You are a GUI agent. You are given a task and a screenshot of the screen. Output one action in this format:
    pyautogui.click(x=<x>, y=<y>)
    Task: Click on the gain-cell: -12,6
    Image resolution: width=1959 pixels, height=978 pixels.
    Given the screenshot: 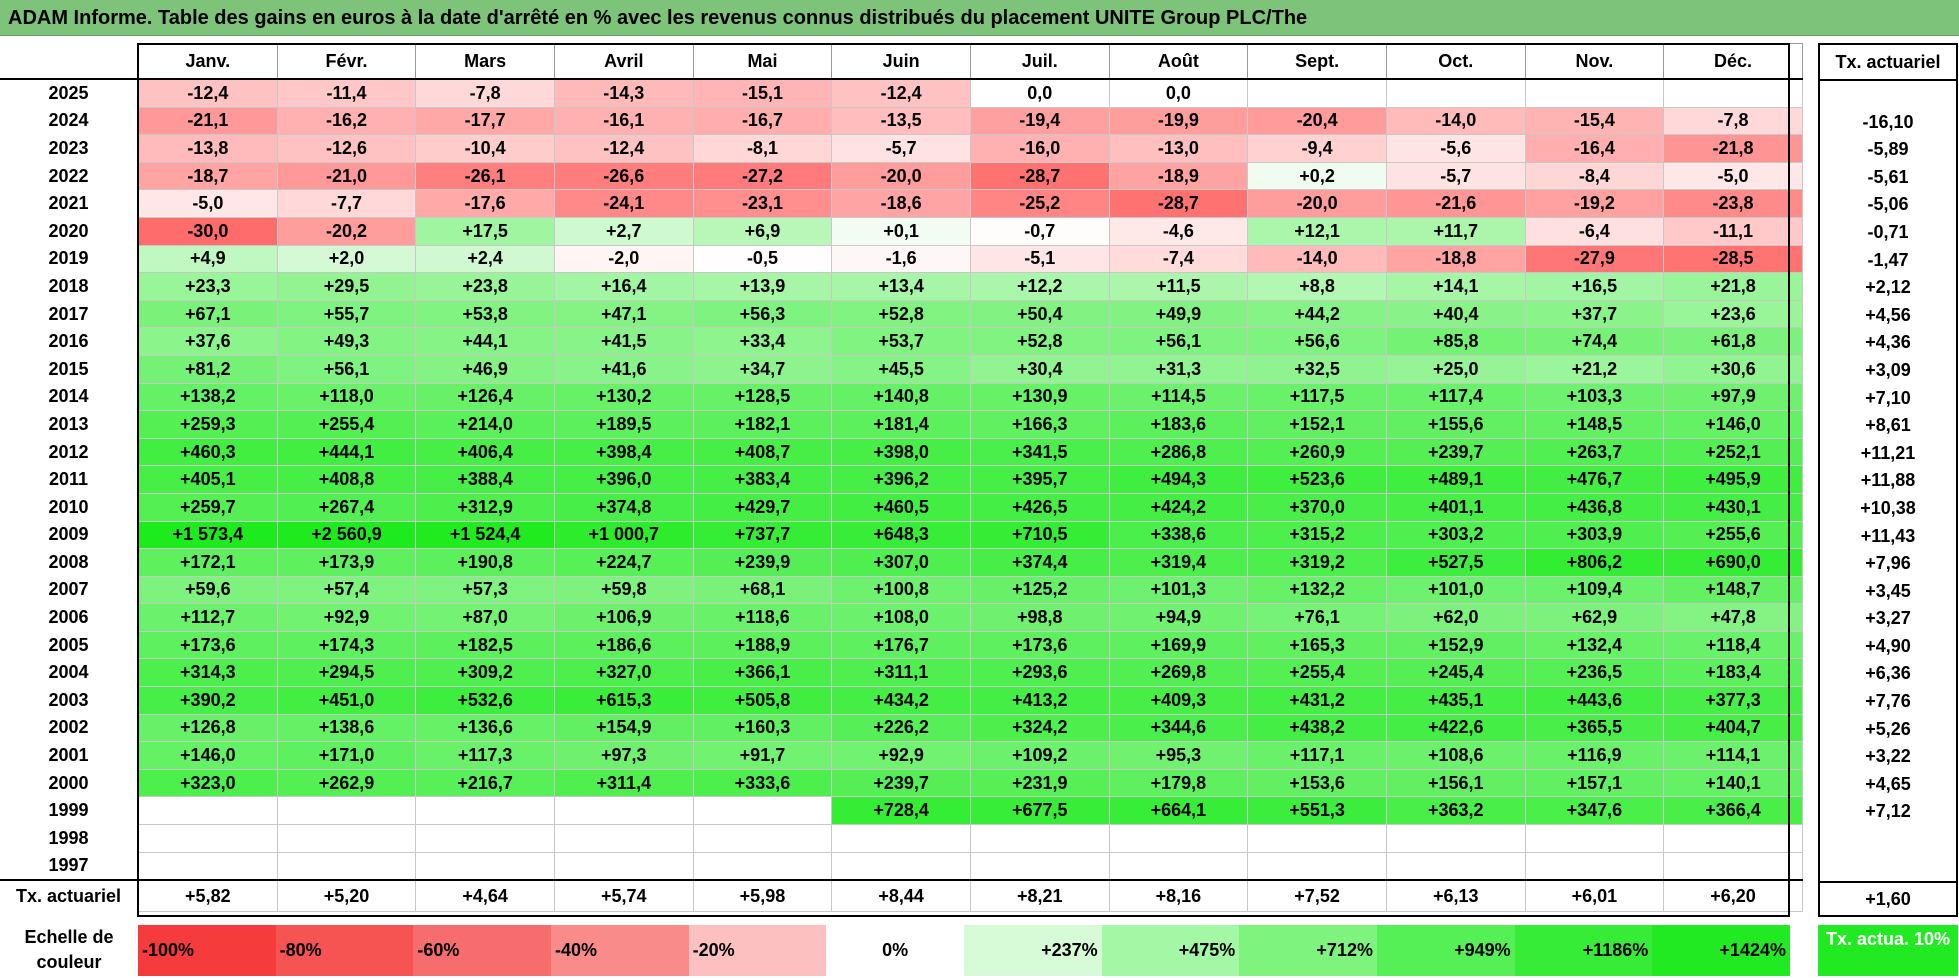 What is the action you would take?
    pyautogui.click(x=346, y=148)
    